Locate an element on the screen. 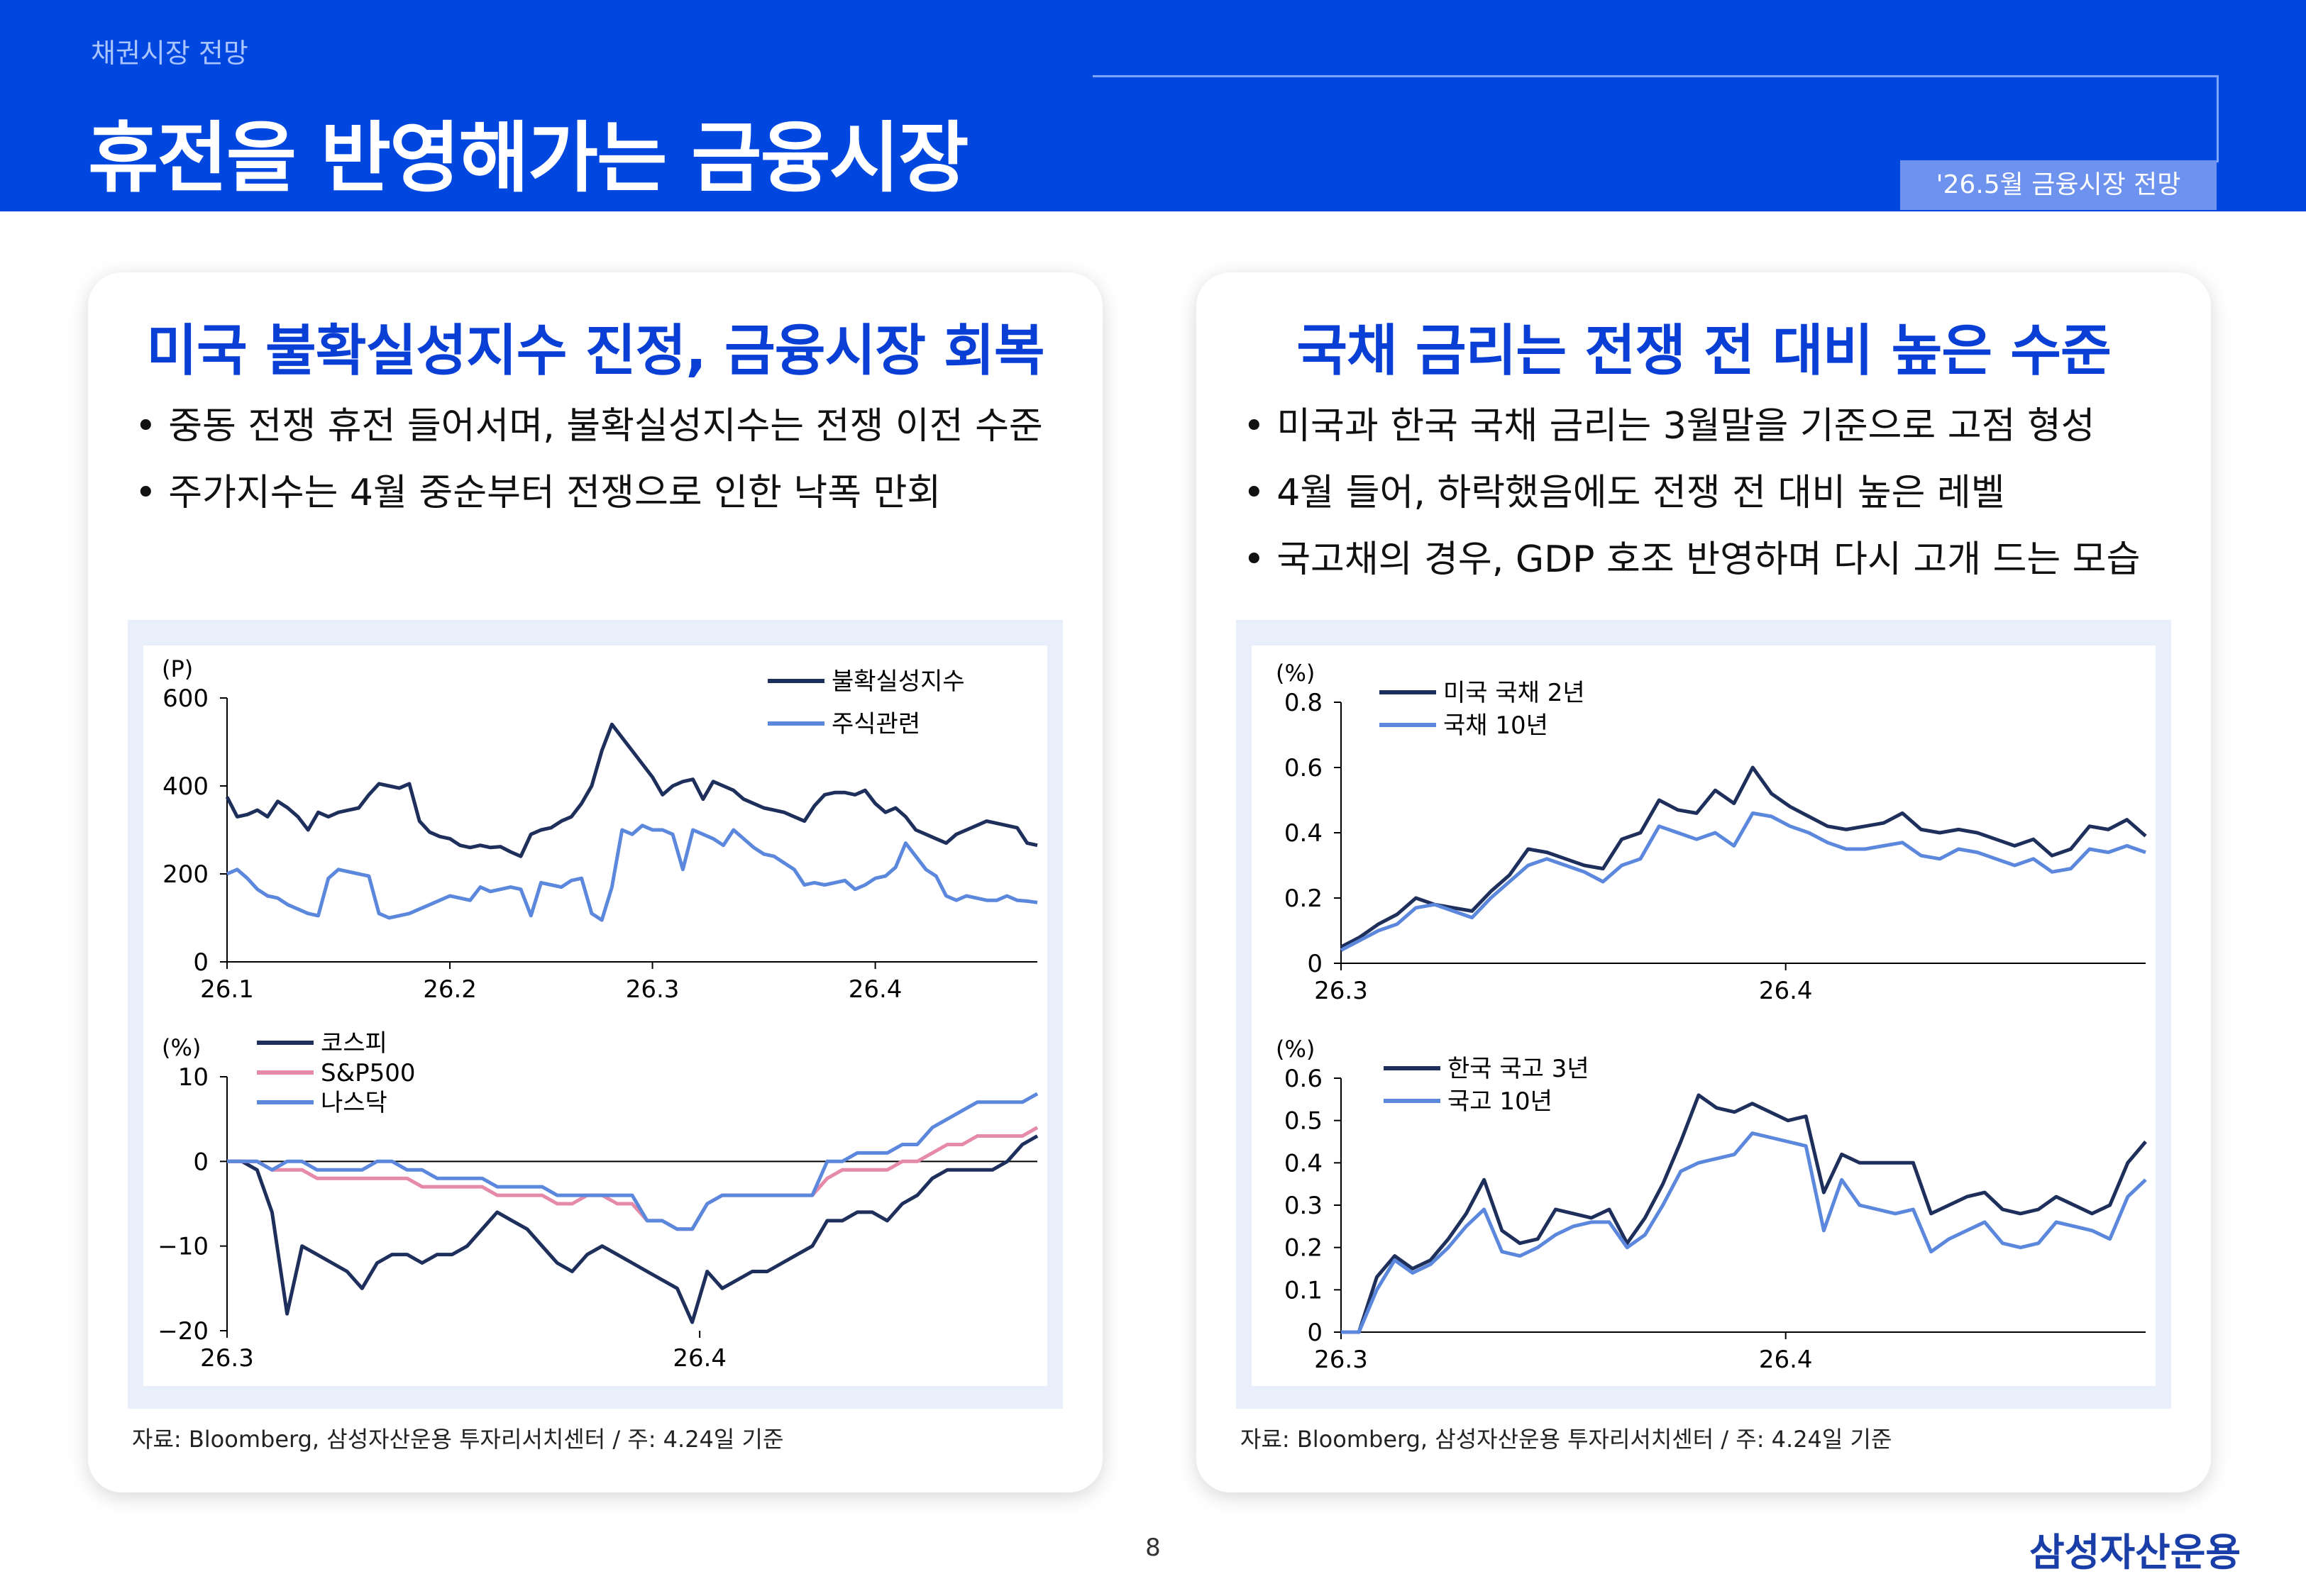 This screenshot has height=1596, width=2306. legend-label: 나스닥 is located at coordinates (354, 1103).